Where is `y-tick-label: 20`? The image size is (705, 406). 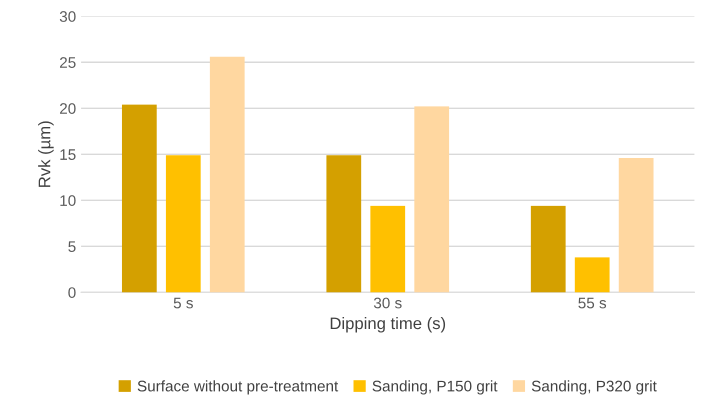 y-tick-label: 20 is located at coordinates (68, 108).